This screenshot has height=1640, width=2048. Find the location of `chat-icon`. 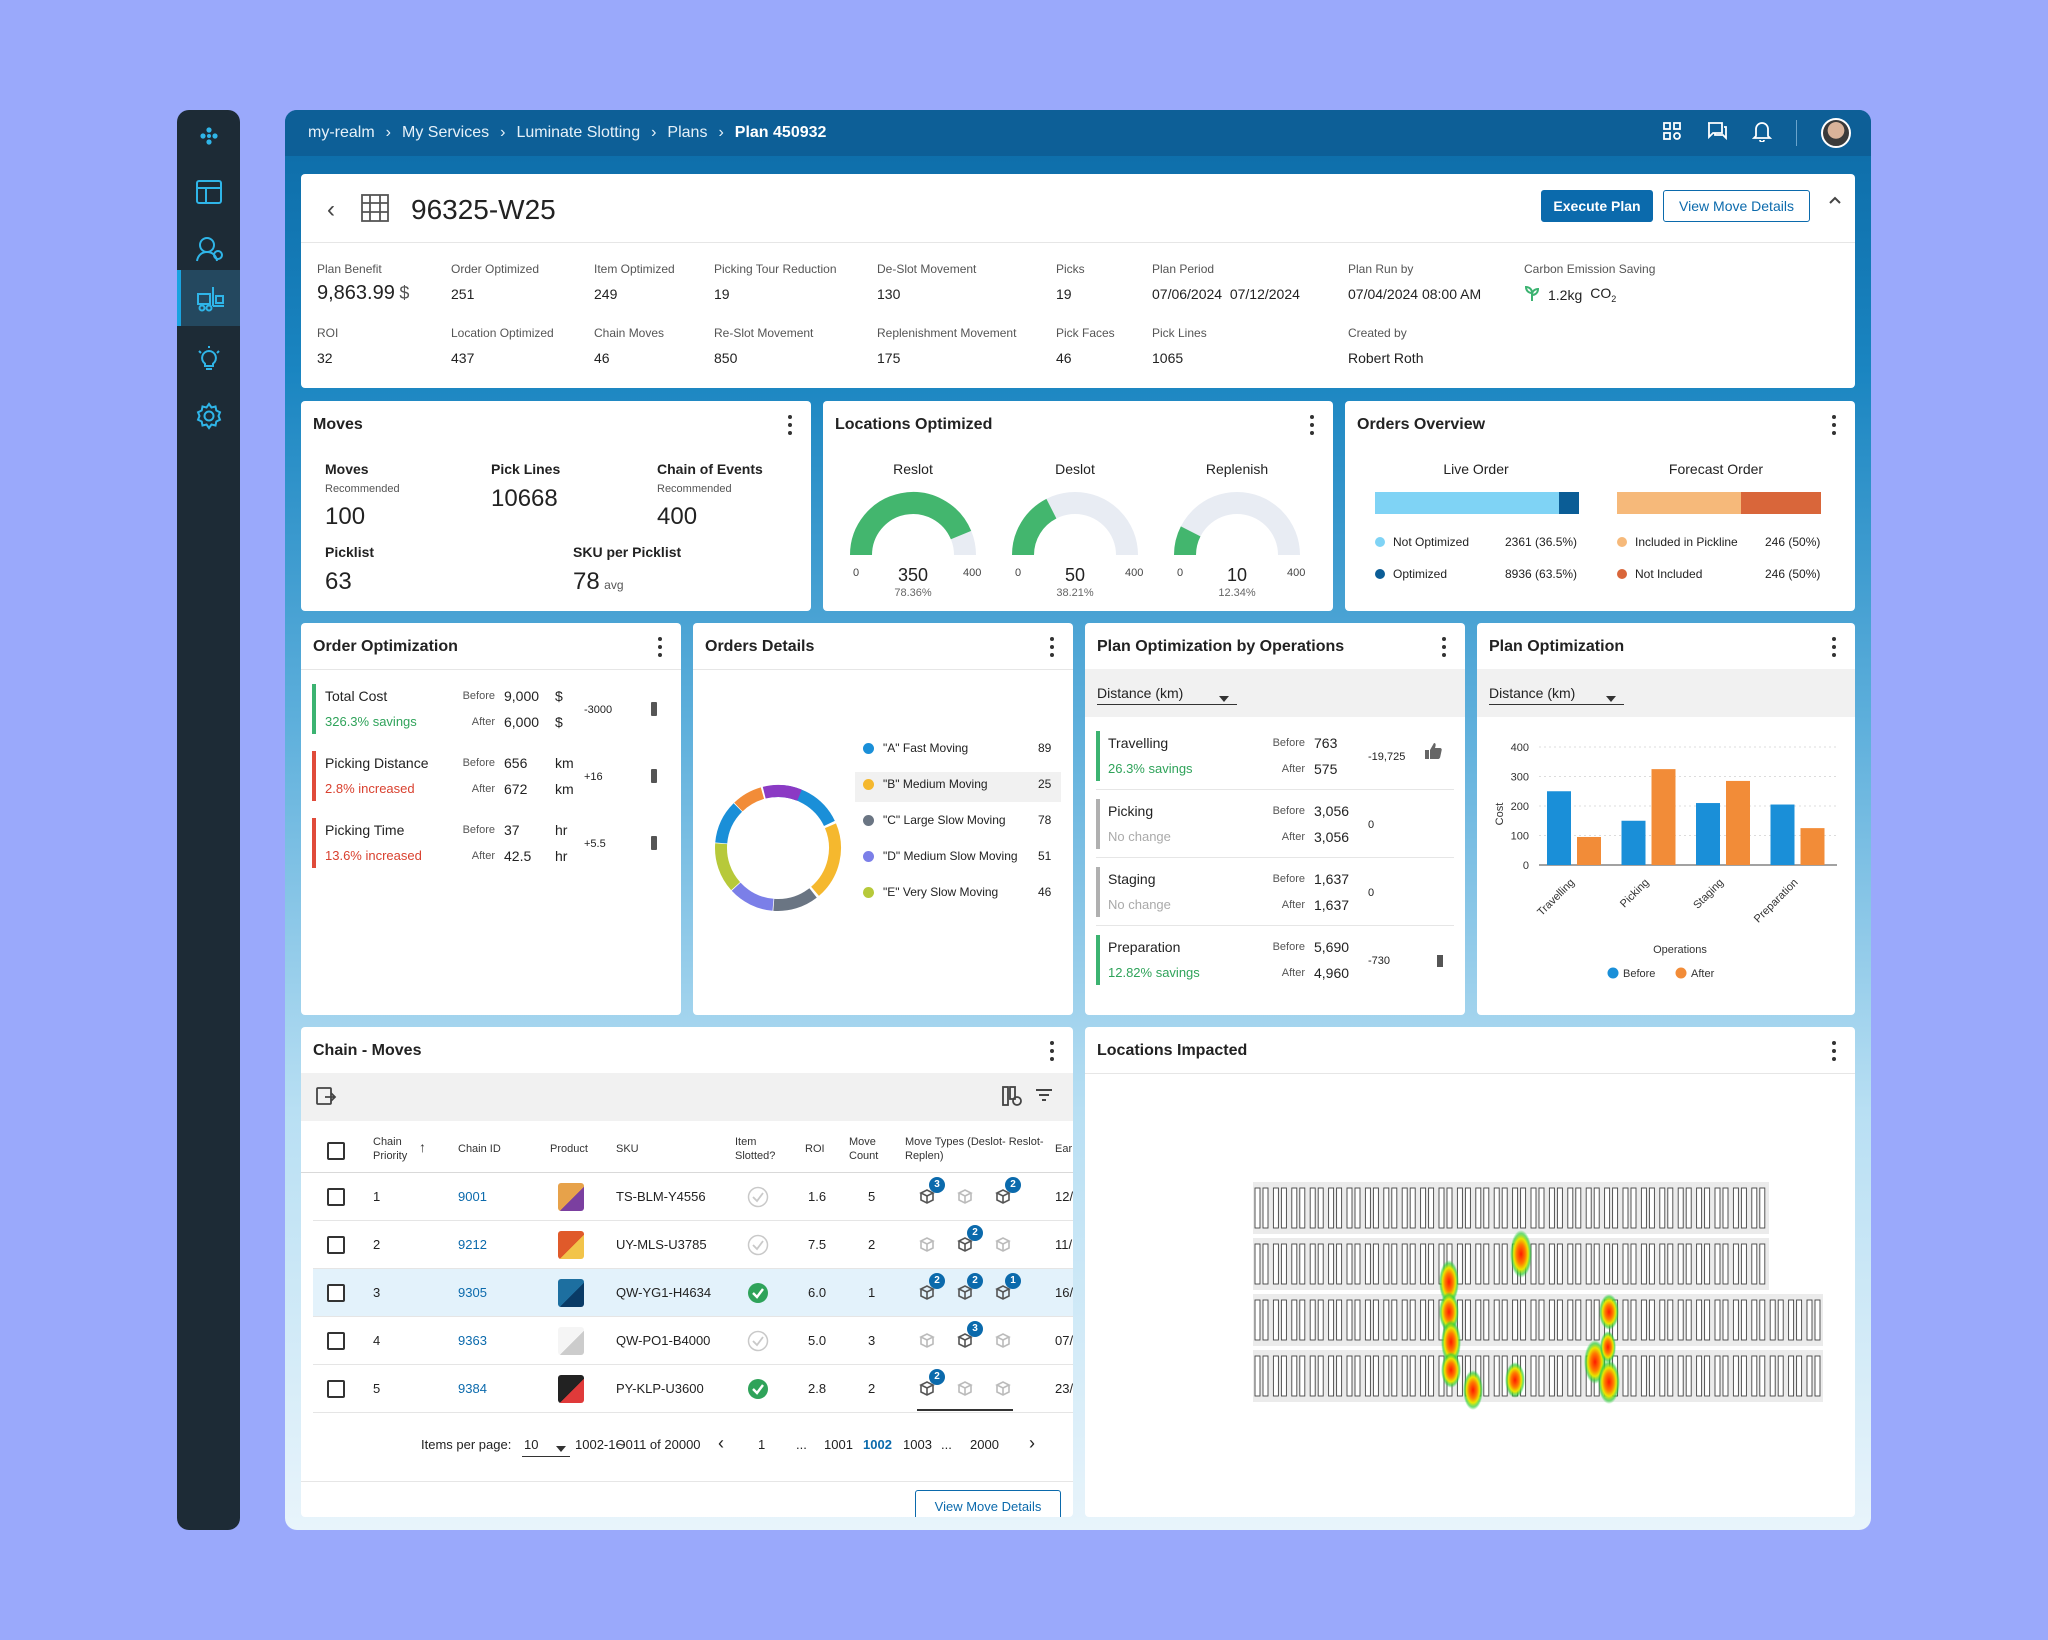

chat-icon is located at coordinates (1717, 133).